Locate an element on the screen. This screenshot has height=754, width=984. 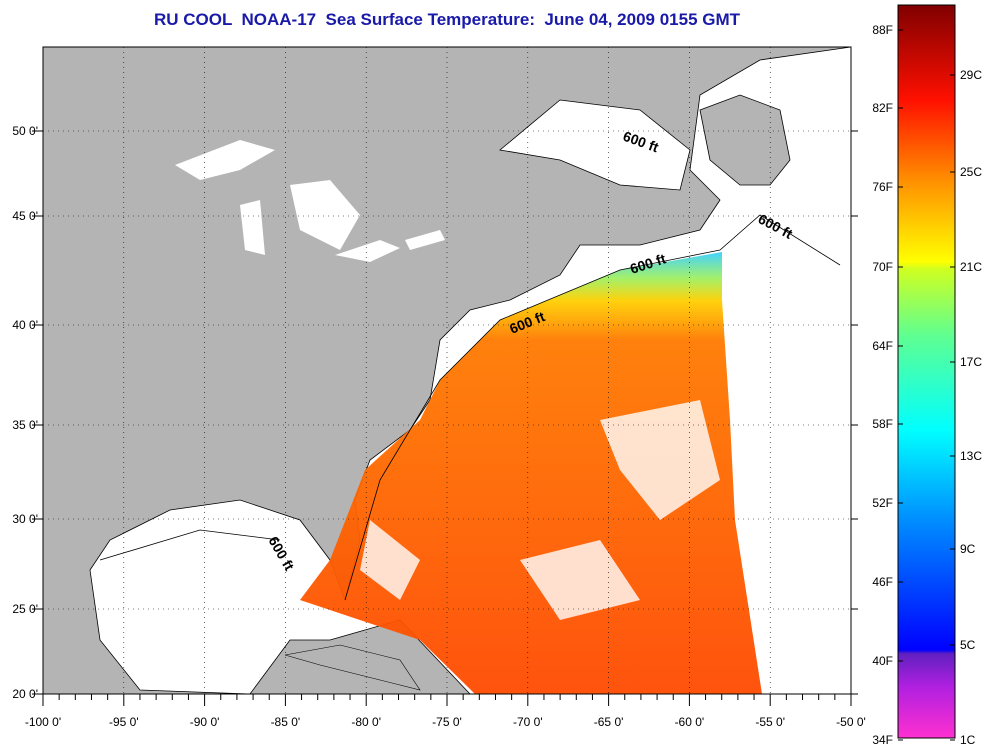
colorbar-f-label: 76F is located at coordinates (882, 187).